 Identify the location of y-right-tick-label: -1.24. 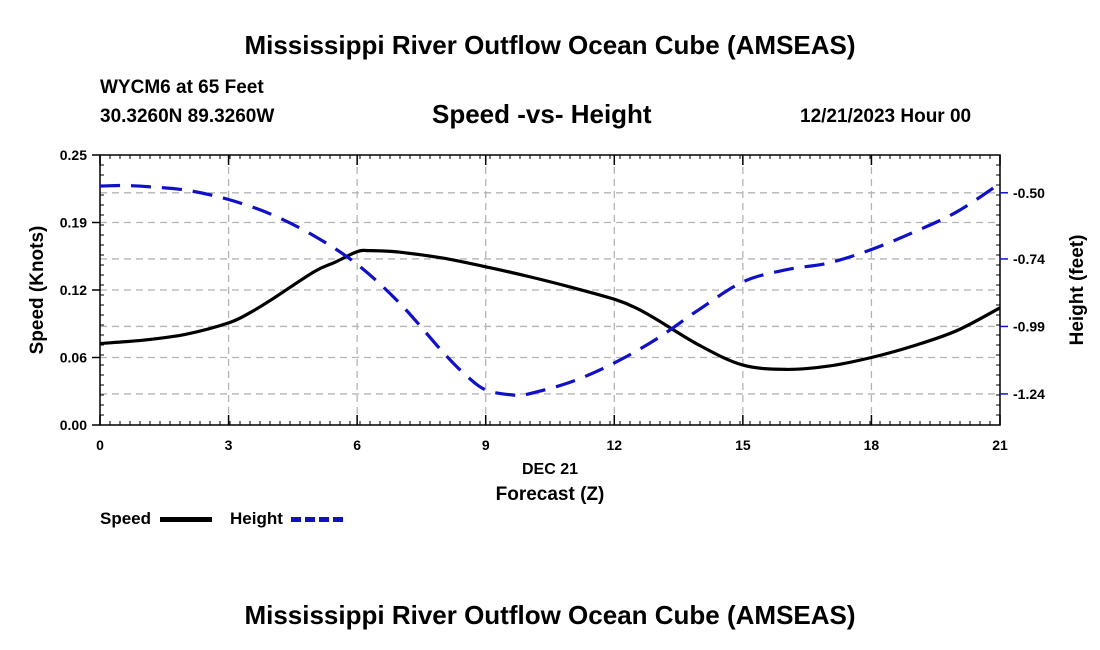
(1029, 394).